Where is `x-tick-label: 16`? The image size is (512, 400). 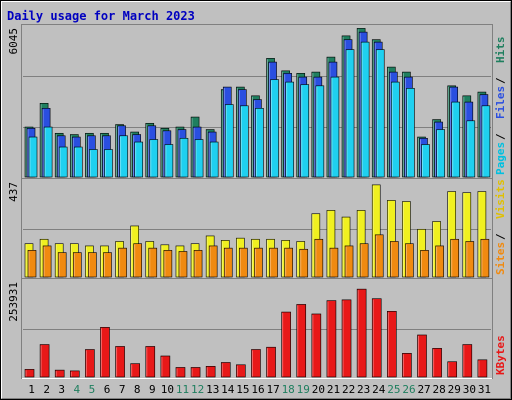
x-tick-label: 16 is located at coordinates (257, 389).